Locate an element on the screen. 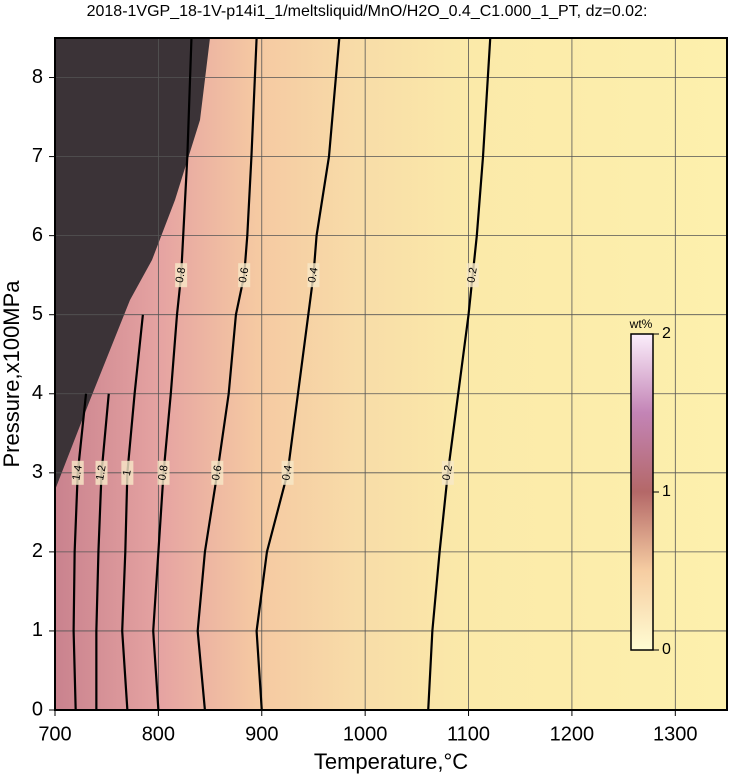  y-tick-label: 5 is located at coordinates (37, 314).